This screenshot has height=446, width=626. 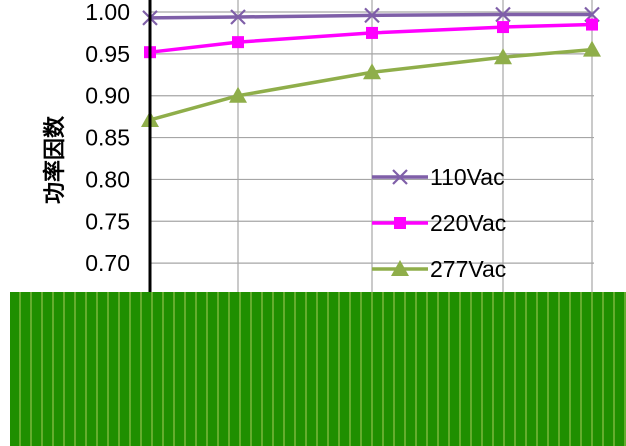 I want to click on y-tick-label: 0.70, so click(x=107, y=263).